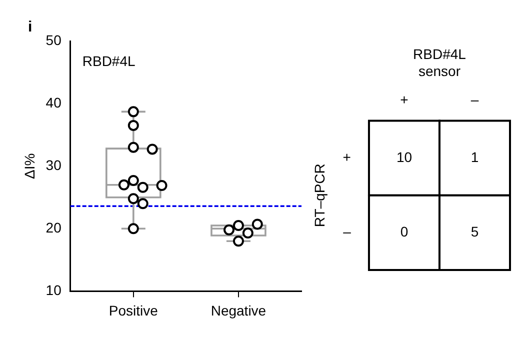 The height and width of the screenshot is (338, 522). Describe the element at coordinates (404, 156) in the screenshot. I see `data-label: 10` at that location.